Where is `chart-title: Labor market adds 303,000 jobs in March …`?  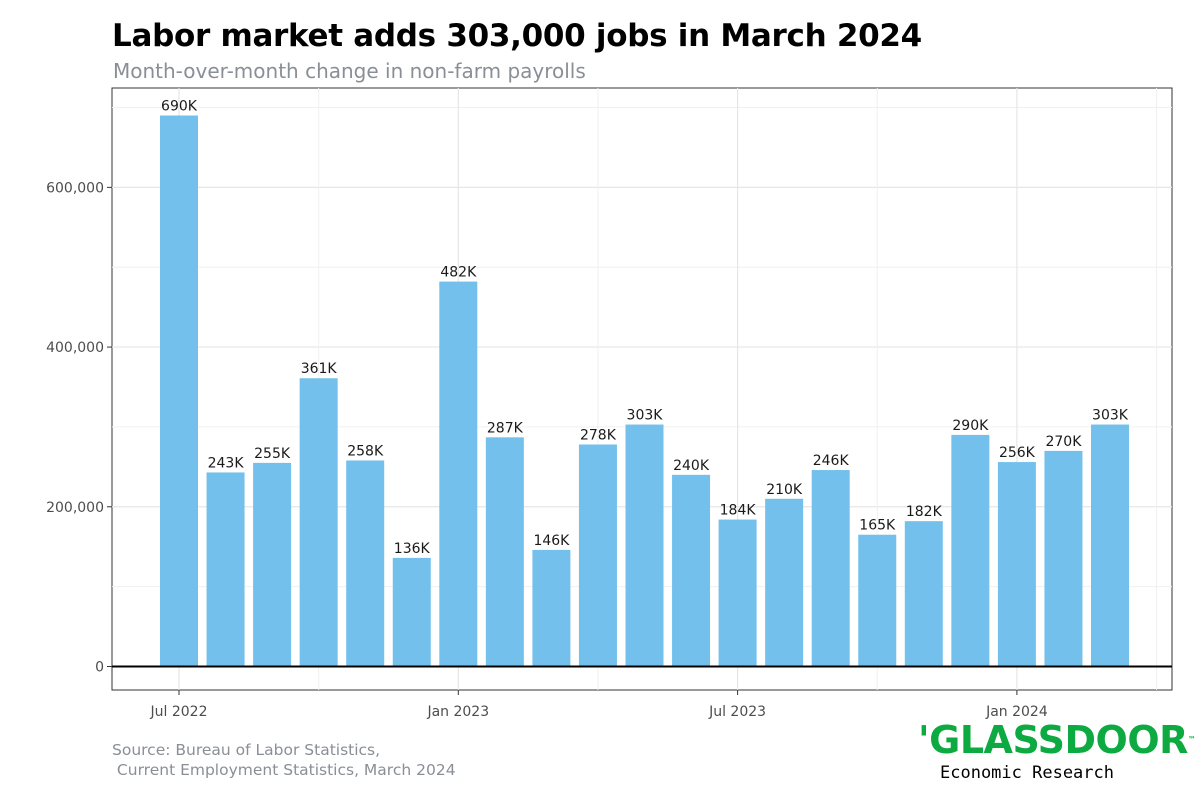
chart-title: Labor market adds 303,000 jobs in March … is located at coordinates (517, 36).